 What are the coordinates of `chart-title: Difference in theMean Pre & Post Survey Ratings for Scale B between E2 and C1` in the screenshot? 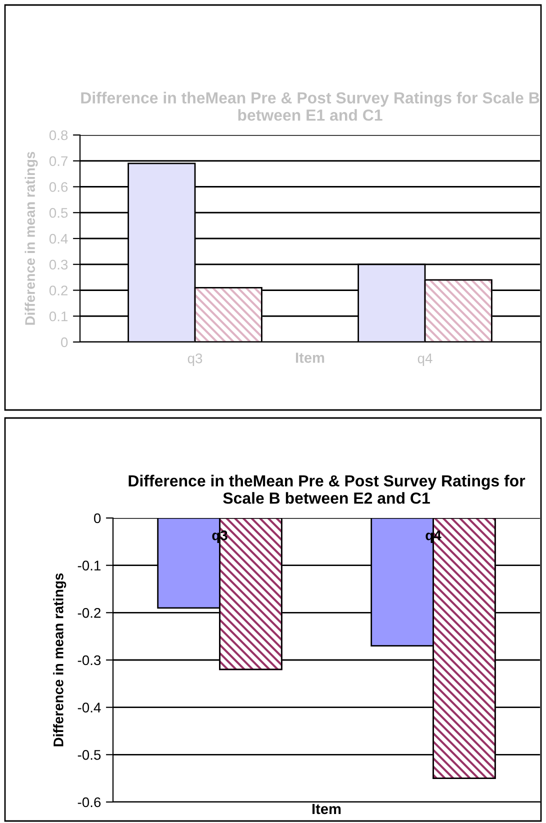 It's located at (327, 489).